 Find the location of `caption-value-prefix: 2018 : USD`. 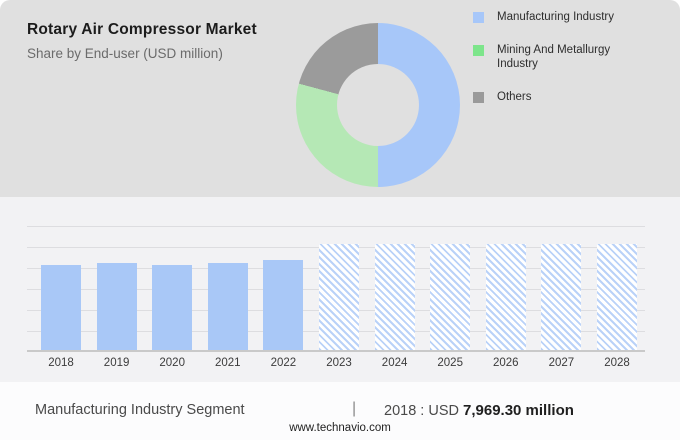

caption-value-prefix: 2018 : USD is located at coordinates (423, 411).